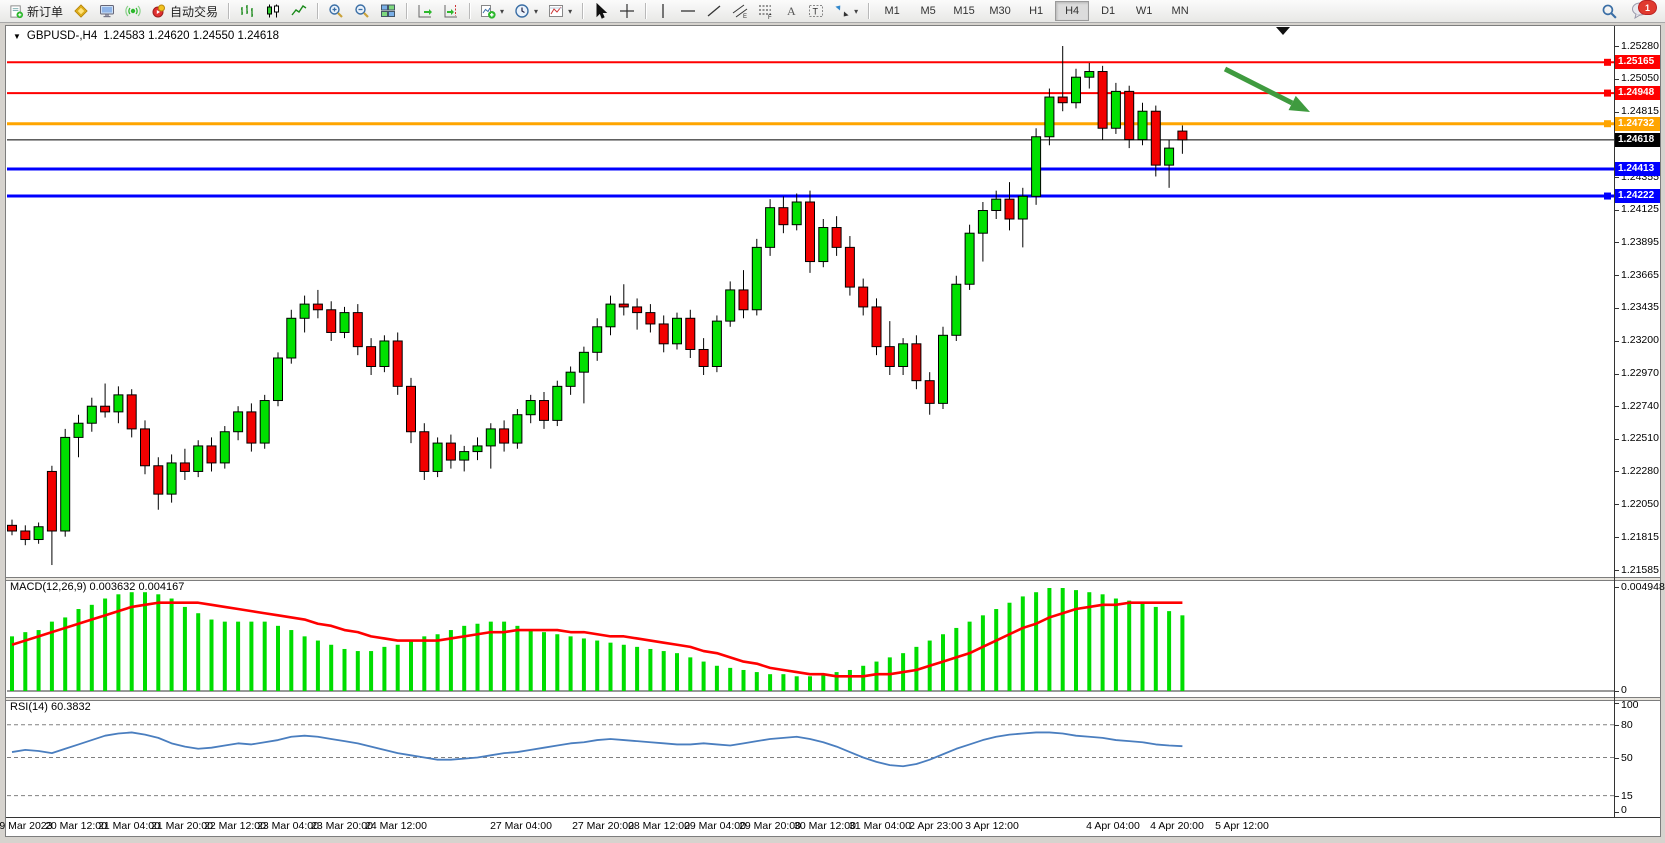 The image size is (1665, 843). Describe the element at coordinates (425, 11) in the screenshot. I see `auto-scroll-button` at that location.